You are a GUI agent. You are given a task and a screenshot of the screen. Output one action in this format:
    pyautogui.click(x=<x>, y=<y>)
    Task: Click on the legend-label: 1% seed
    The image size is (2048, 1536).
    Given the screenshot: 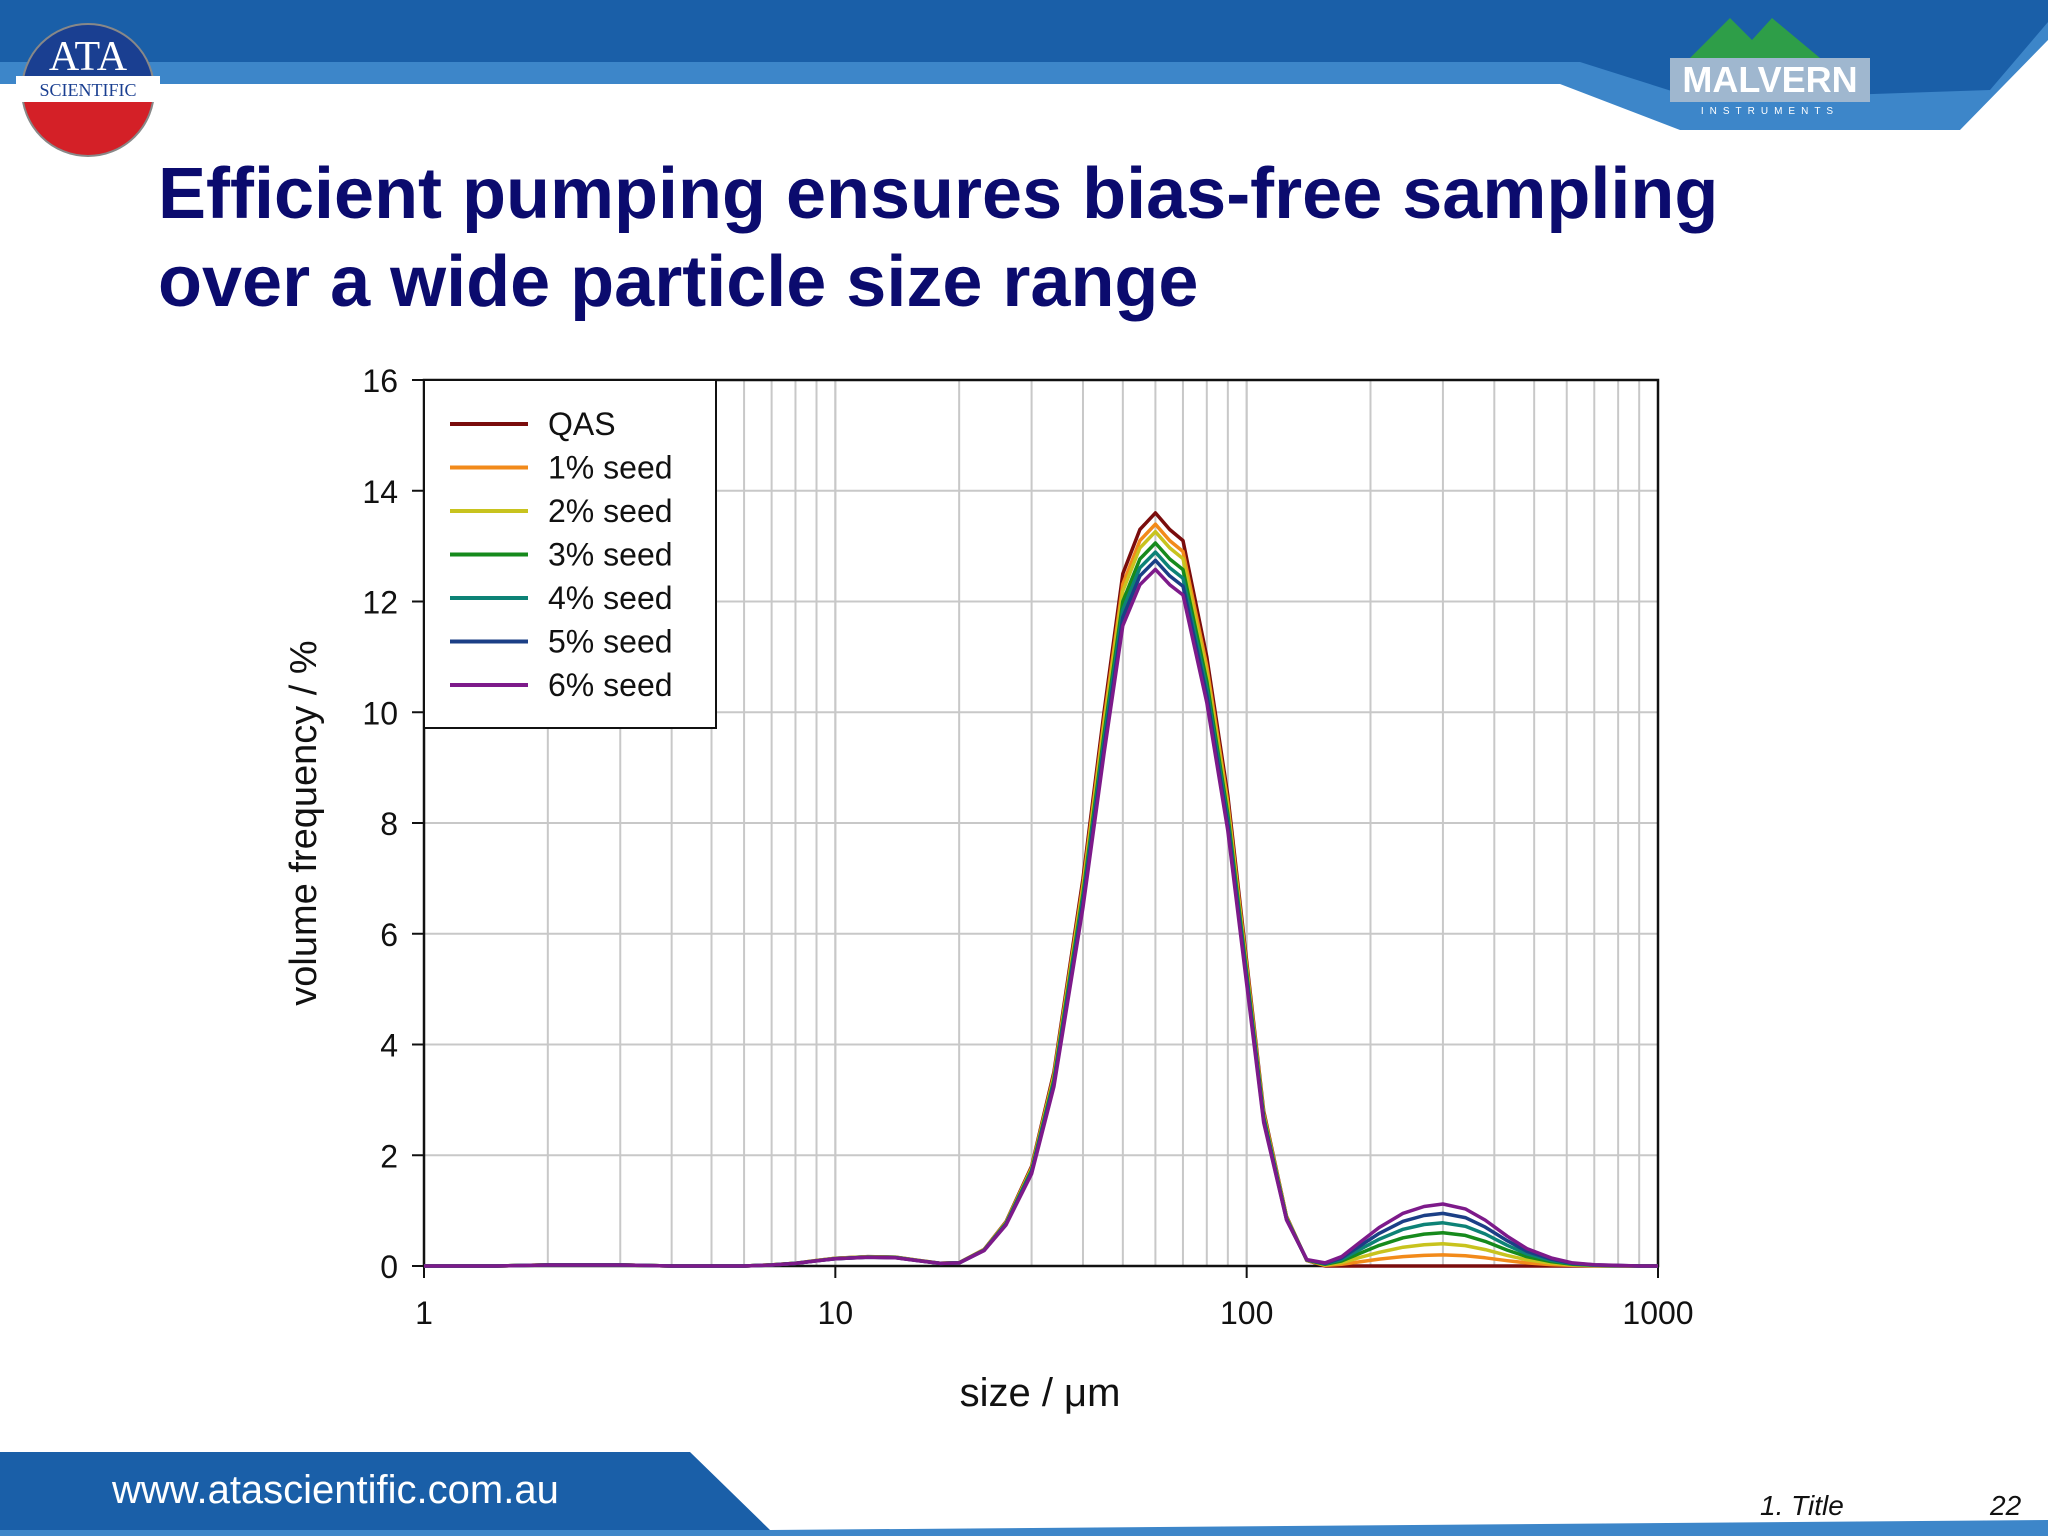 What is the action you would take?
    pyautogui.click(x=610, y=468)
    